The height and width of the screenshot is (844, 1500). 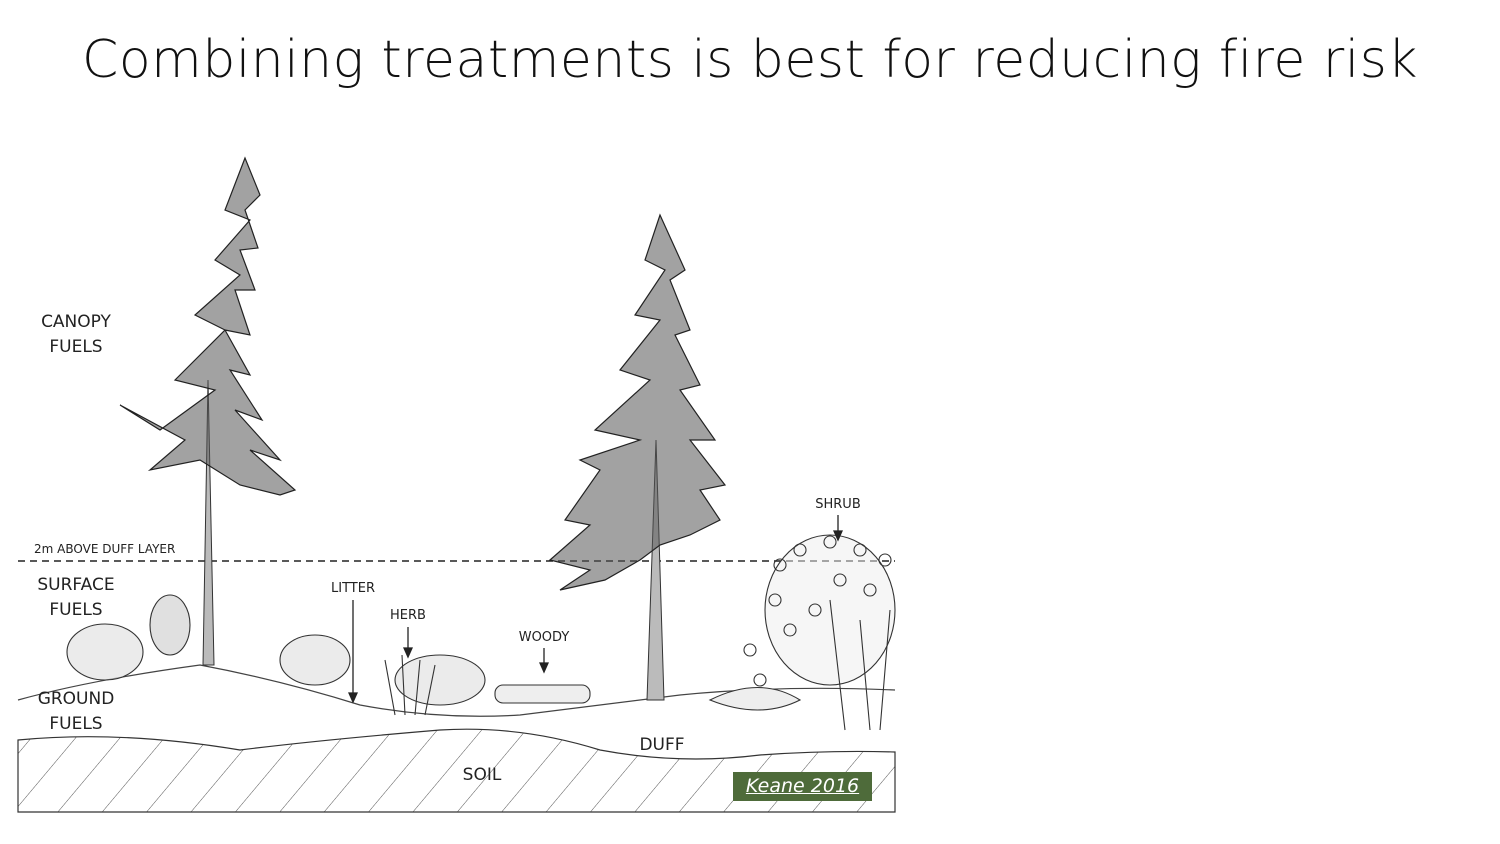 I want to click on citation-link: Keane 2016, so click(x=802, y=786).